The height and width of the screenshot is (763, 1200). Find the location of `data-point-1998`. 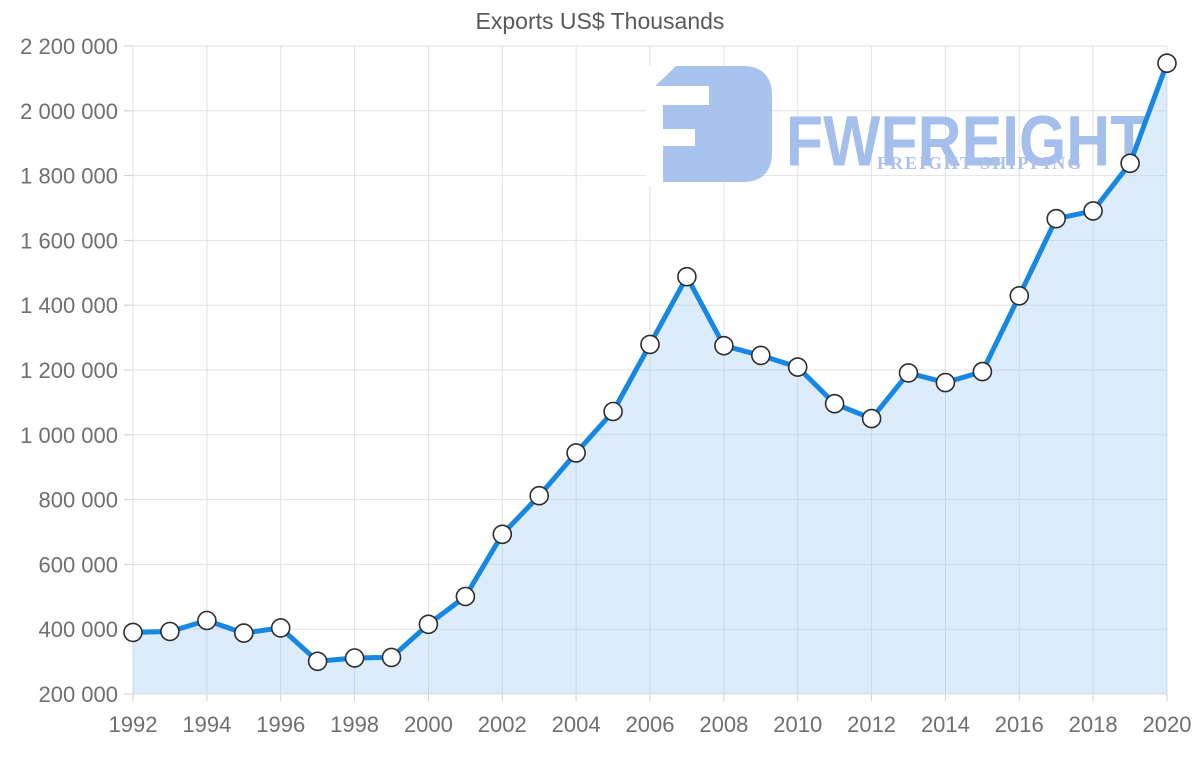

data-point-1998 is located at coordinates (354, 658).